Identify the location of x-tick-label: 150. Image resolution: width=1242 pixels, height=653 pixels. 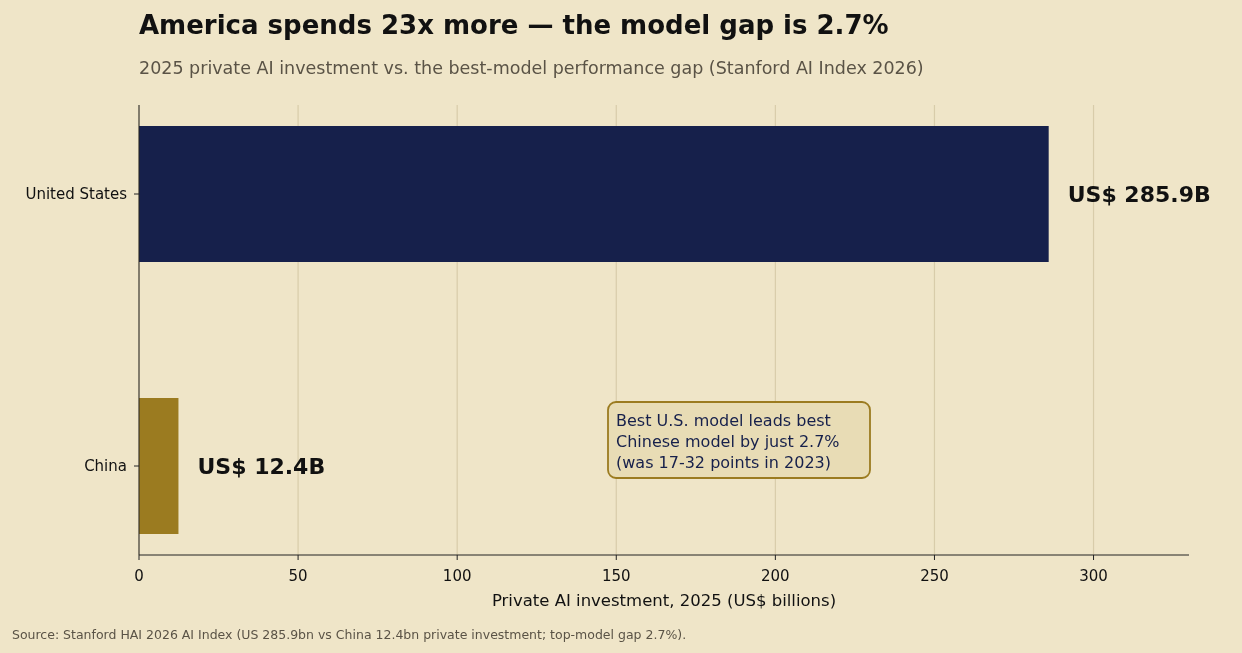
(616, 576).